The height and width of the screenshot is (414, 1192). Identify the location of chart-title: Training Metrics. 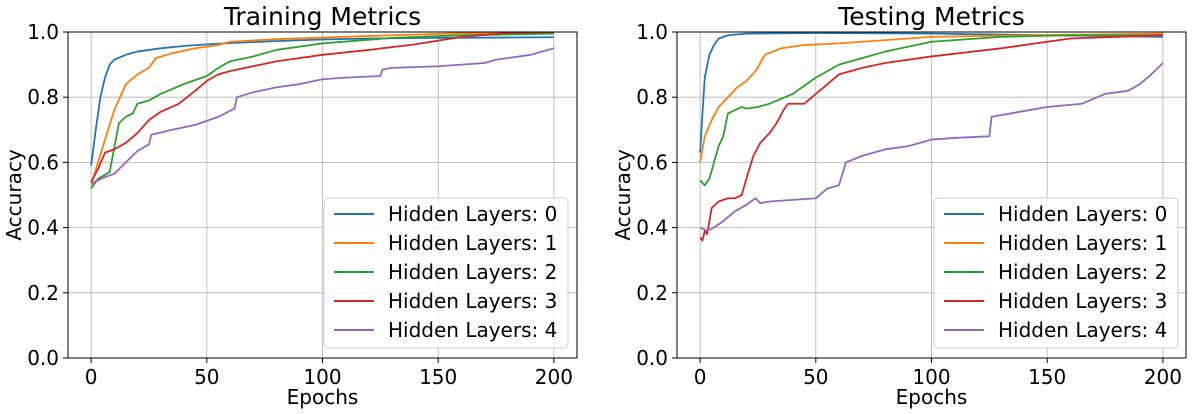
(322, 16).